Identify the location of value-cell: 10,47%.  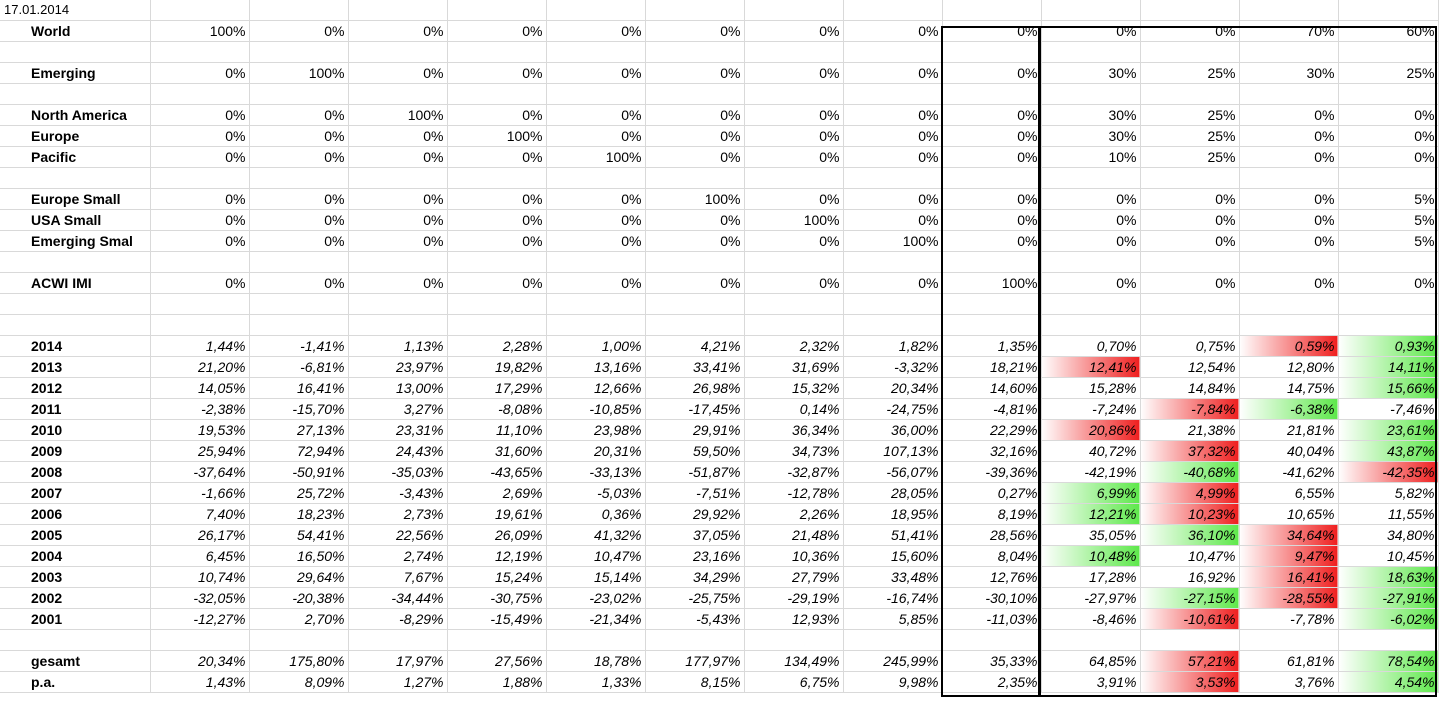
(596, 556).